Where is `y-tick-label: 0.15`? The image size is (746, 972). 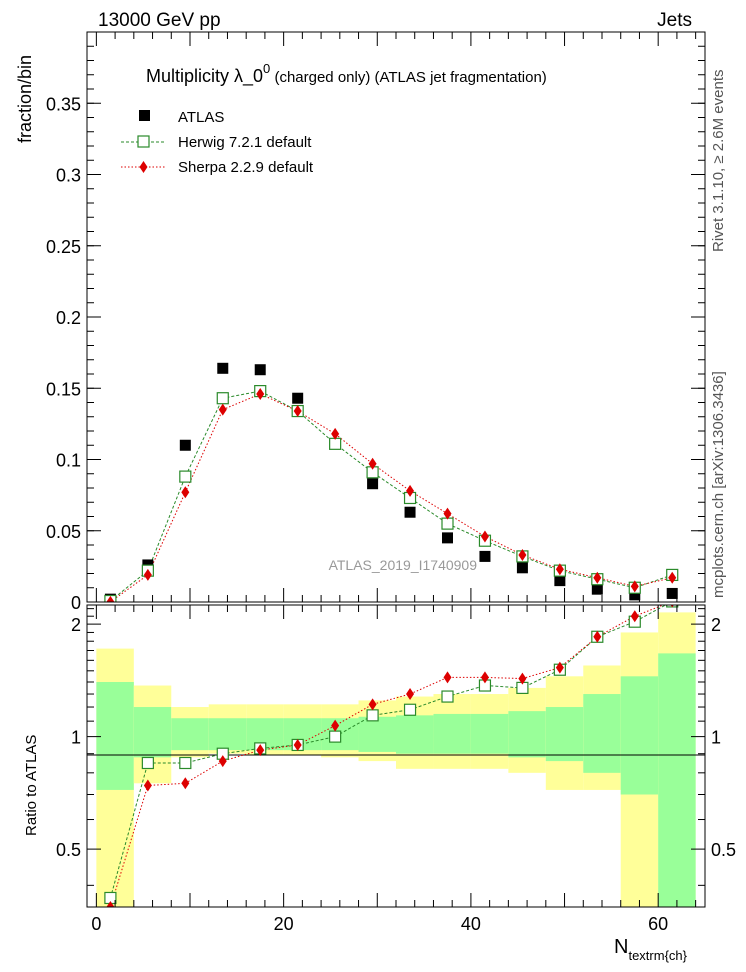 y-tick-label: 0.15 is located at coordinates (63, 389).